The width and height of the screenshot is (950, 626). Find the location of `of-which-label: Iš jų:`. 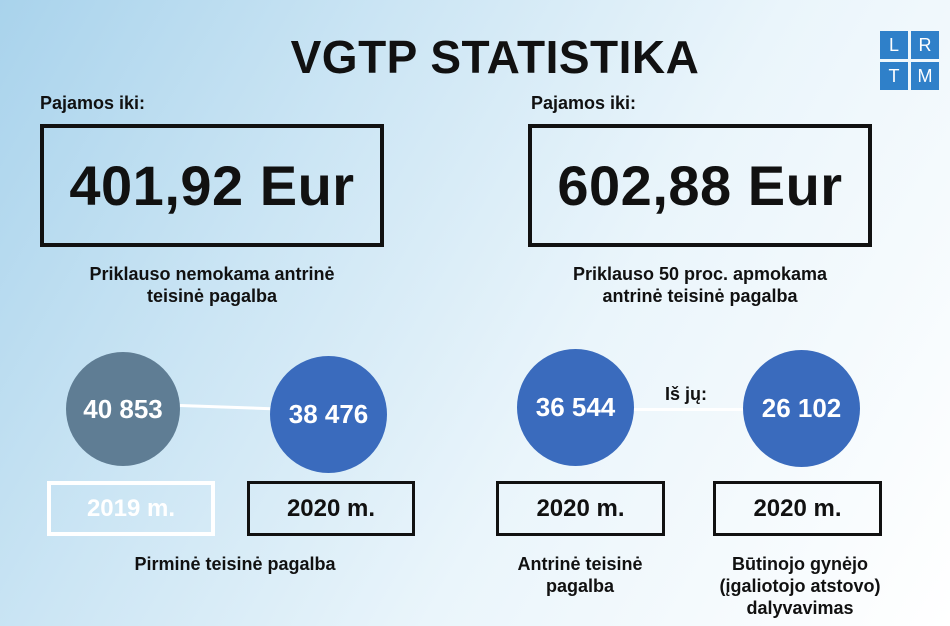

of-which-label: Iš jų: is located at coordinates (686, 394).